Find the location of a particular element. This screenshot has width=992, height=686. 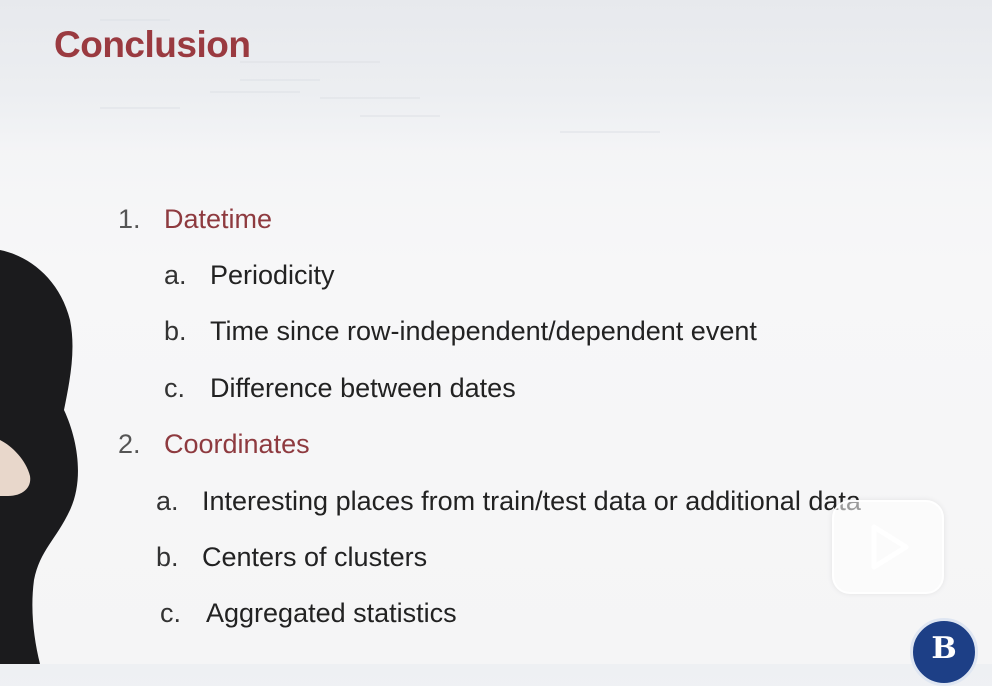

list-item-coordinates: 2. Coordinates is located at coordinates (214, 444).